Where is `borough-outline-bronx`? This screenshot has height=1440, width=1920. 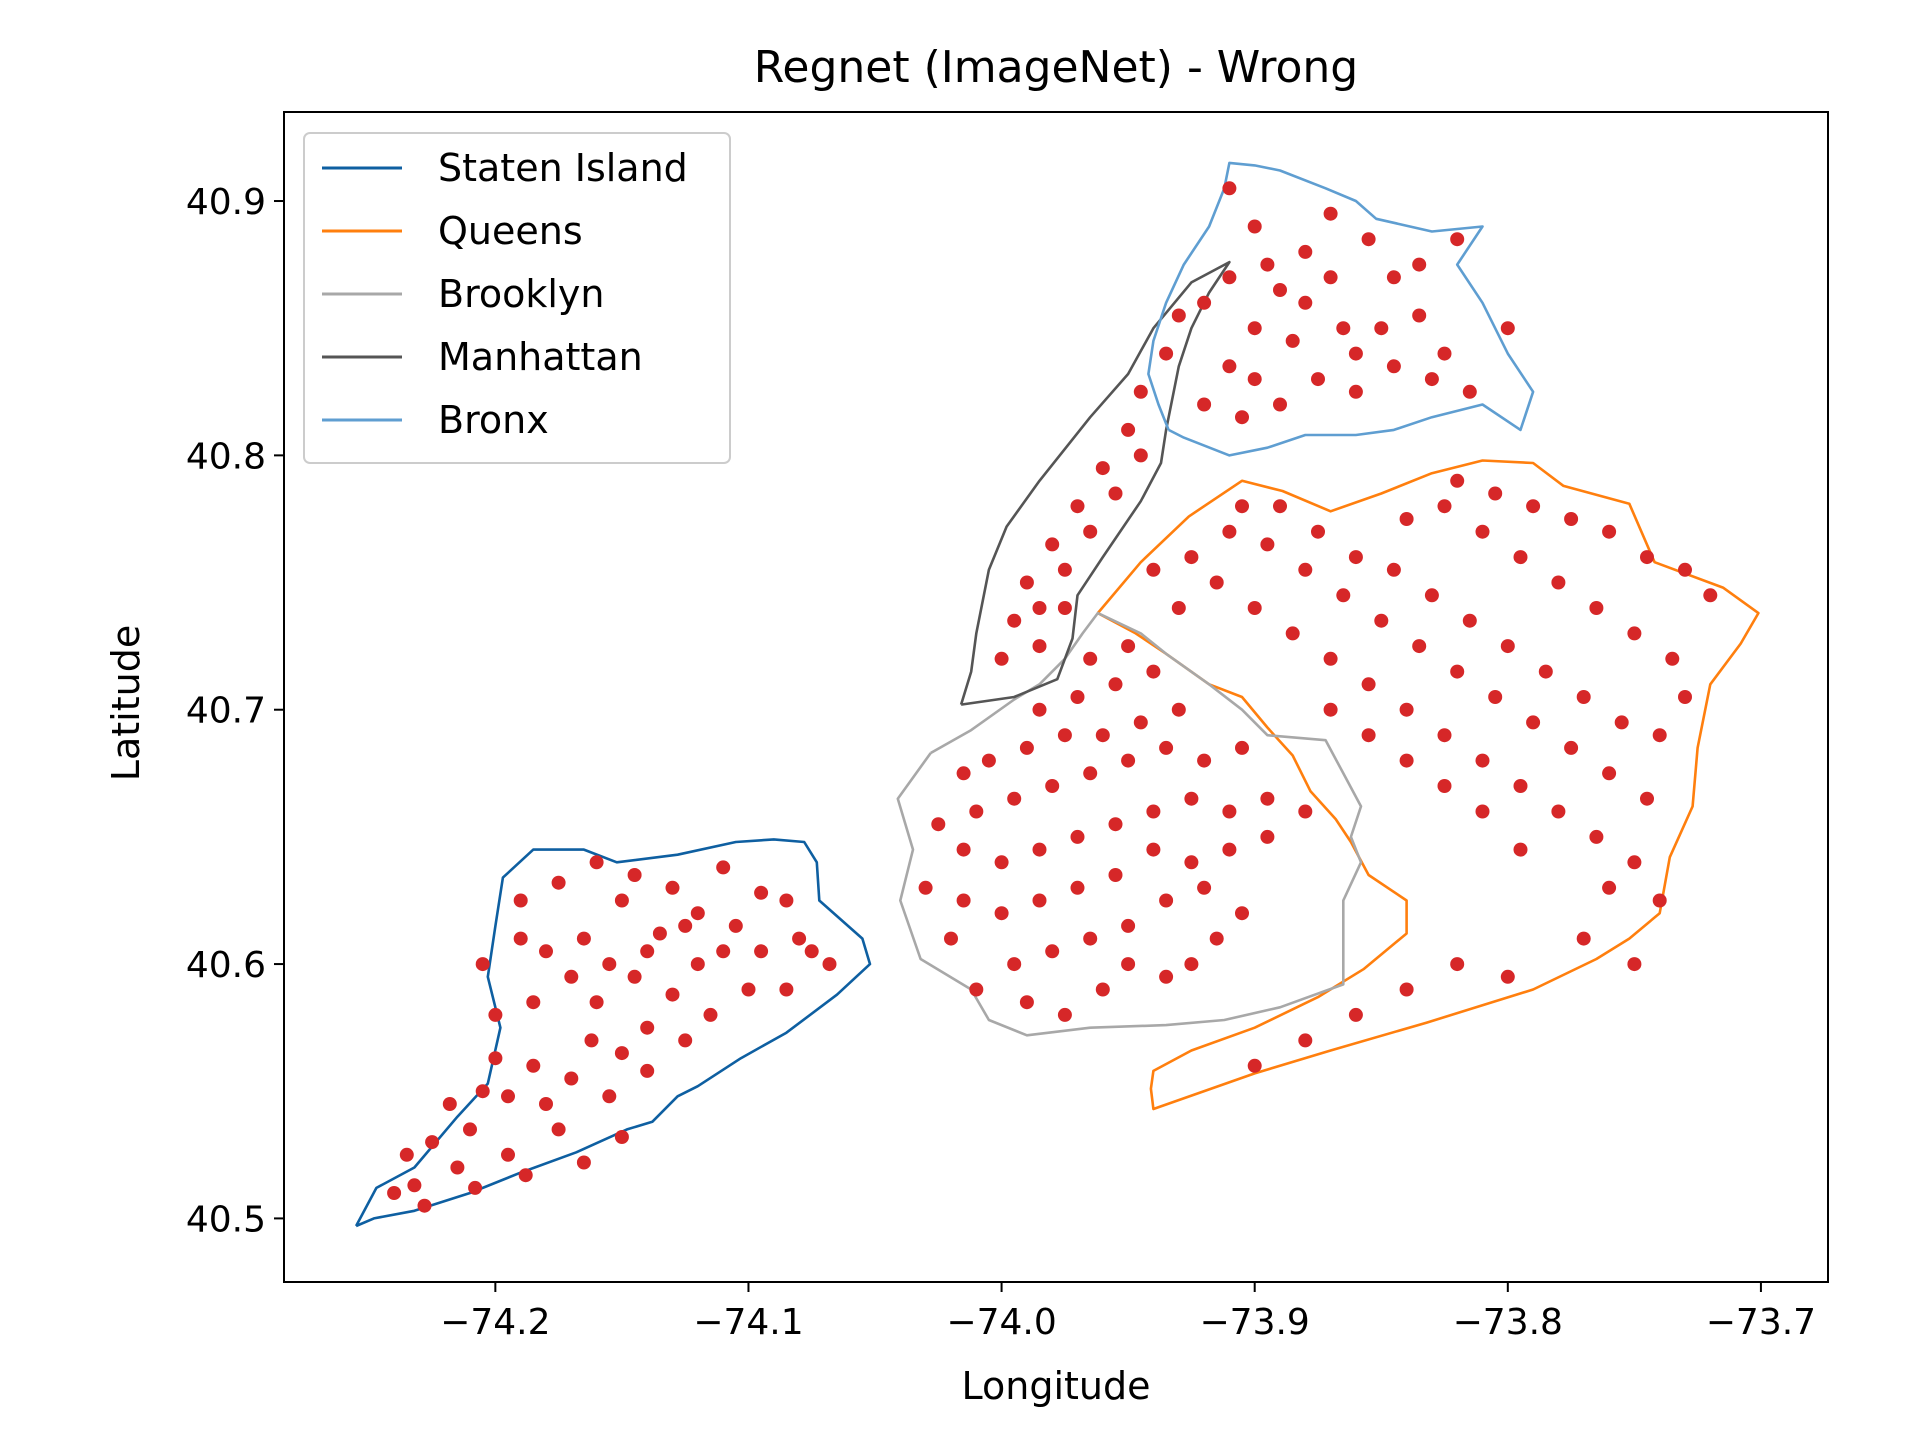 borough-outline-bronx is located at coordinates (1341, 309).